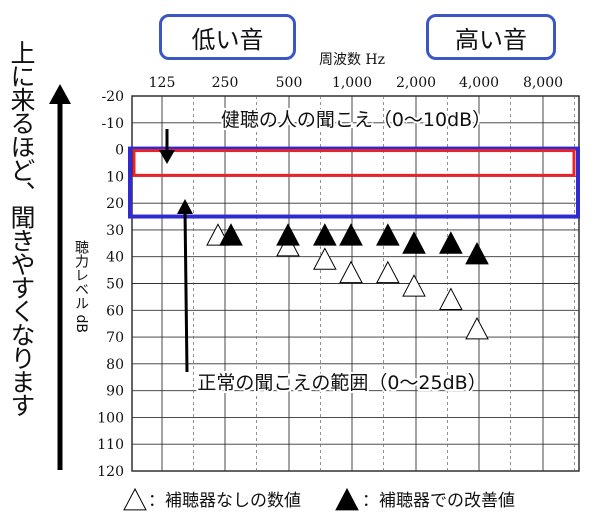  I want to click on x-tick-label: 4,000, so click(479, 83).